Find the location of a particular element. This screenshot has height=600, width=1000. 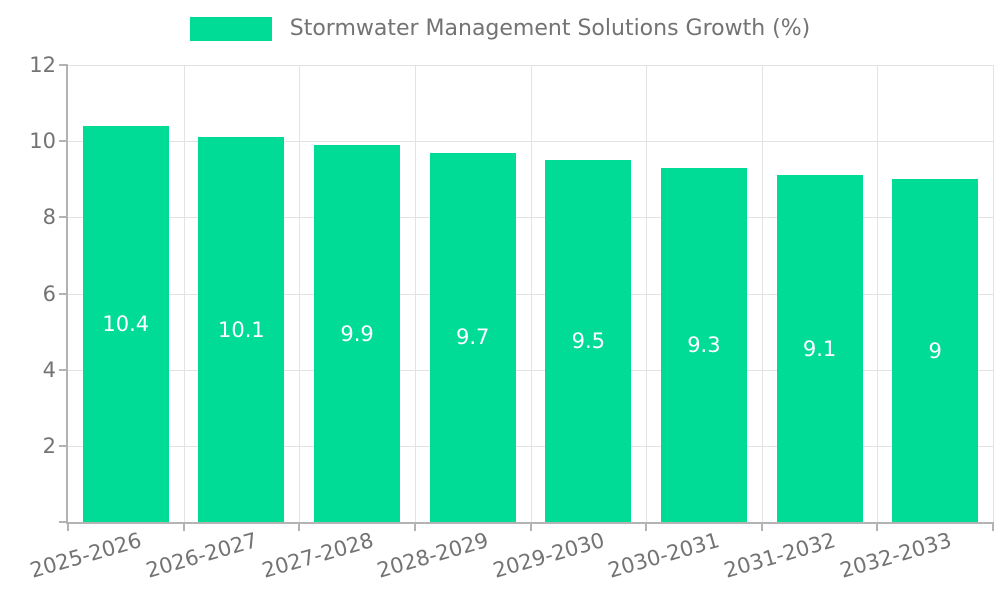

y-tick-label: 2 is located at coordinates (49, 445).